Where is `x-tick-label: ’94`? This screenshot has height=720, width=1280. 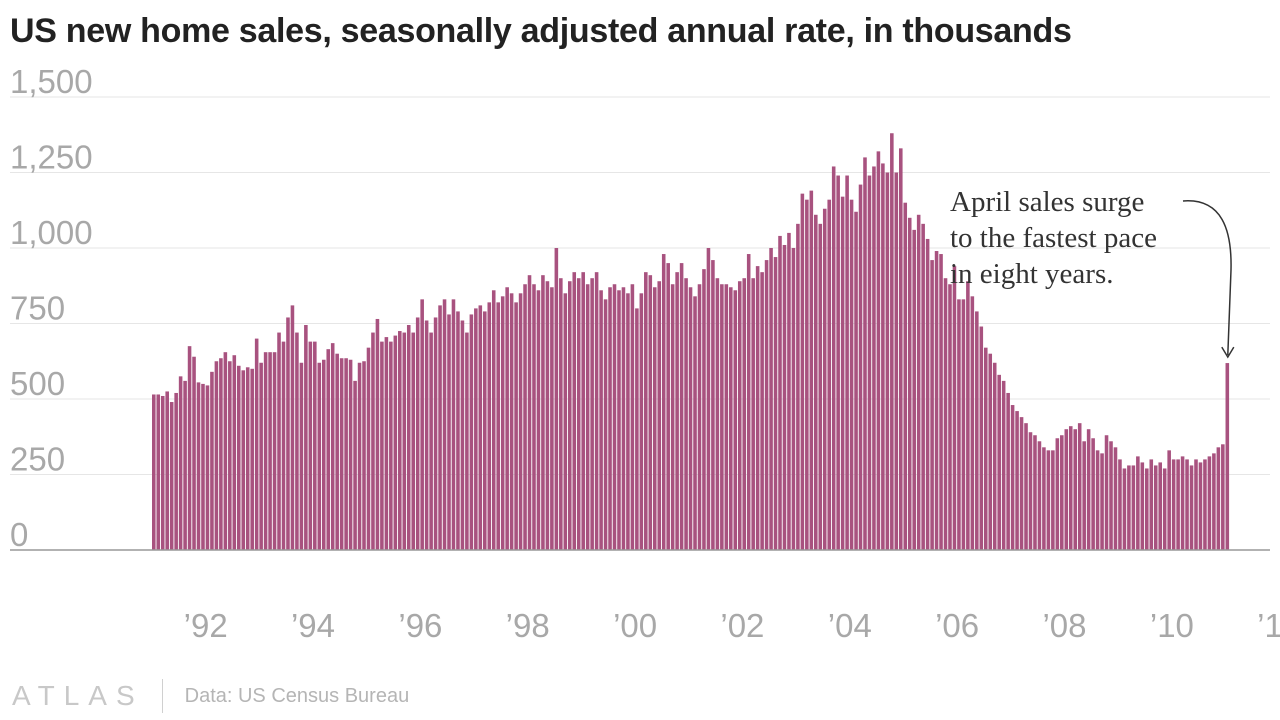 x-tick-label: ’94 is located at coordinates (313, 625).